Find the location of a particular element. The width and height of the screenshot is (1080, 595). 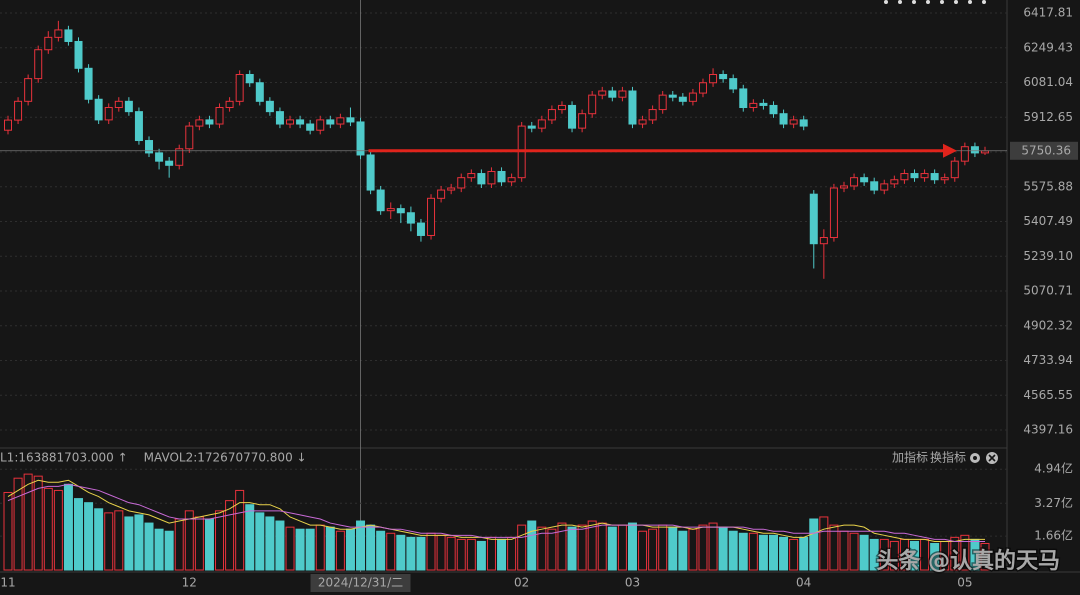

toolbar-button: 加指标 is located at coordinates (910, 457).